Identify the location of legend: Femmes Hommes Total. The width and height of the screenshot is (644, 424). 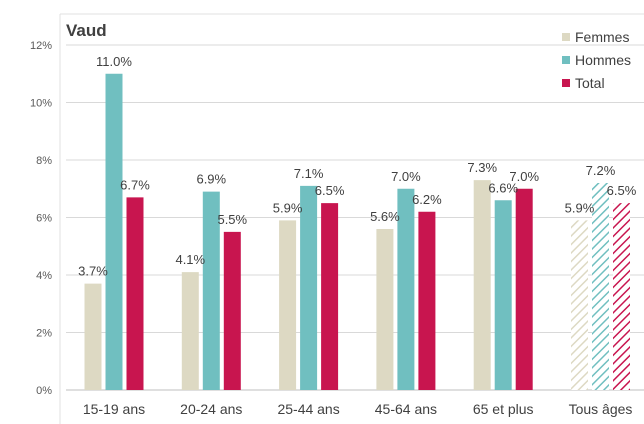
(596, 60).